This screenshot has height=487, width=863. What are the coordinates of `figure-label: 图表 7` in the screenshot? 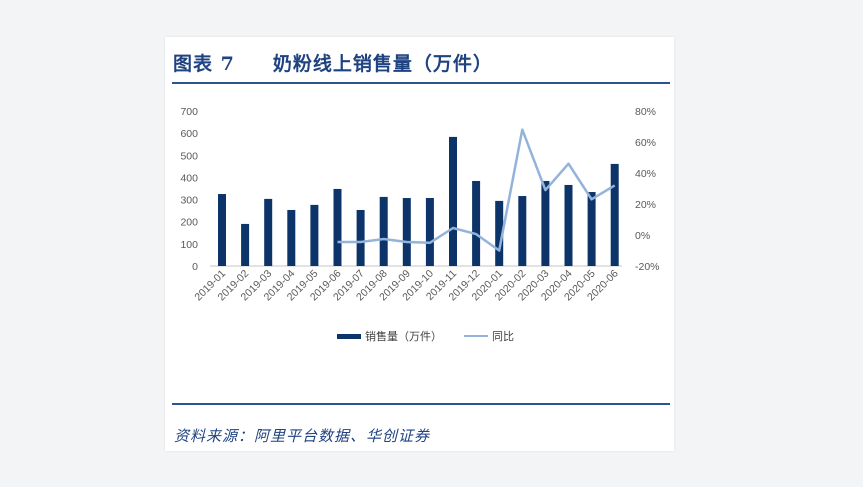 It's located at (204, 64).